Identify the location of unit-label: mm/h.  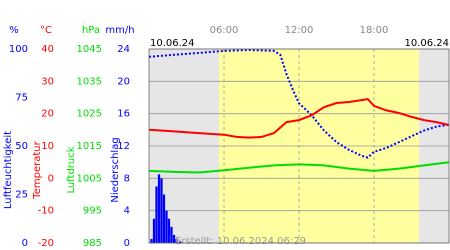
(119, 30).